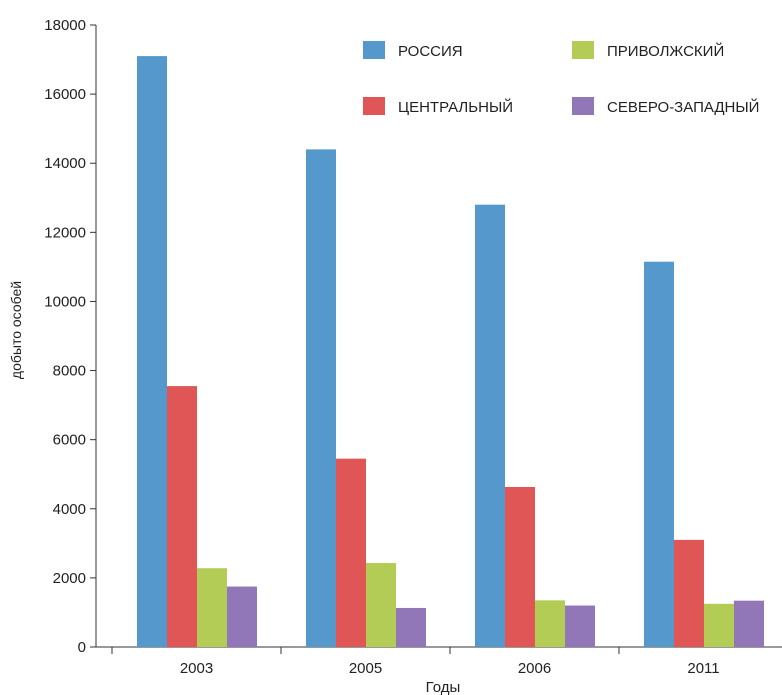  I want to click on y-tick-label: 6000, so click(69, 440).